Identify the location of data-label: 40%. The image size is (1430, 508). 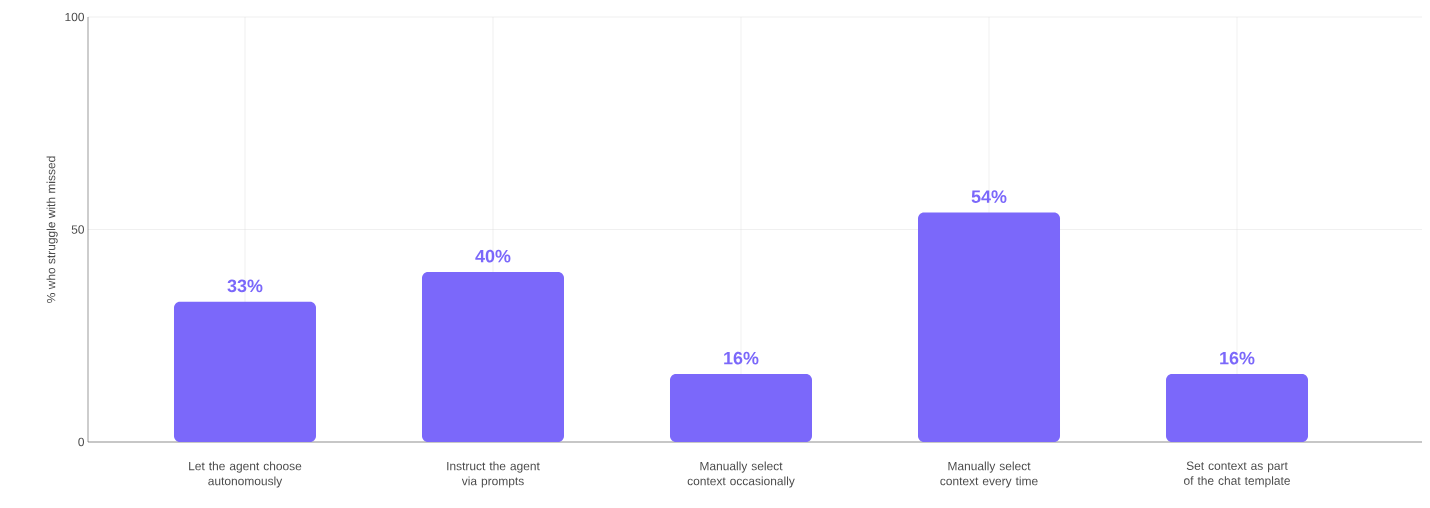
(493, 256).